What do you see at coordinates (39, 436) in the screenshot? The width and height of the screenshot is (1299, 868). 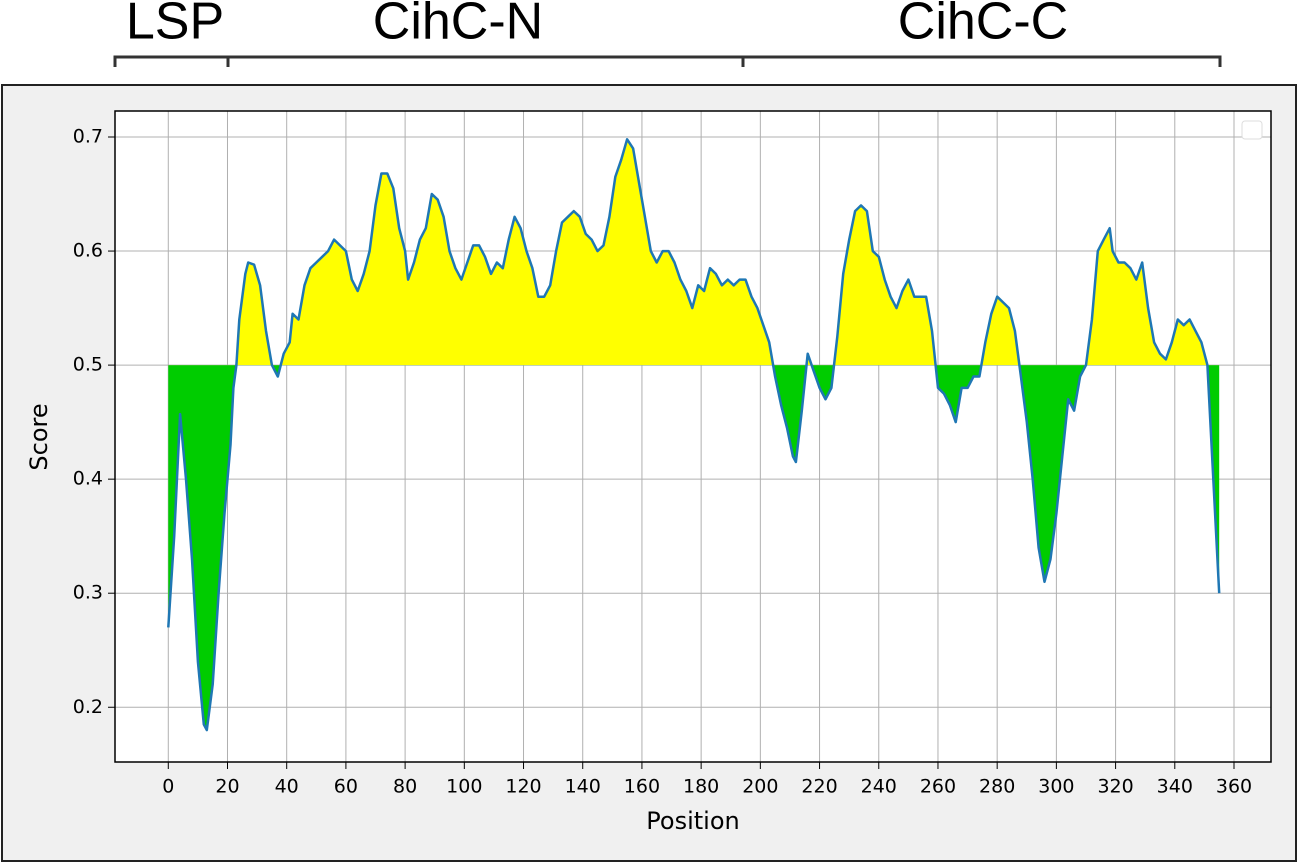 I see `y-axis-label: Score` at bounding box center [39, 436].